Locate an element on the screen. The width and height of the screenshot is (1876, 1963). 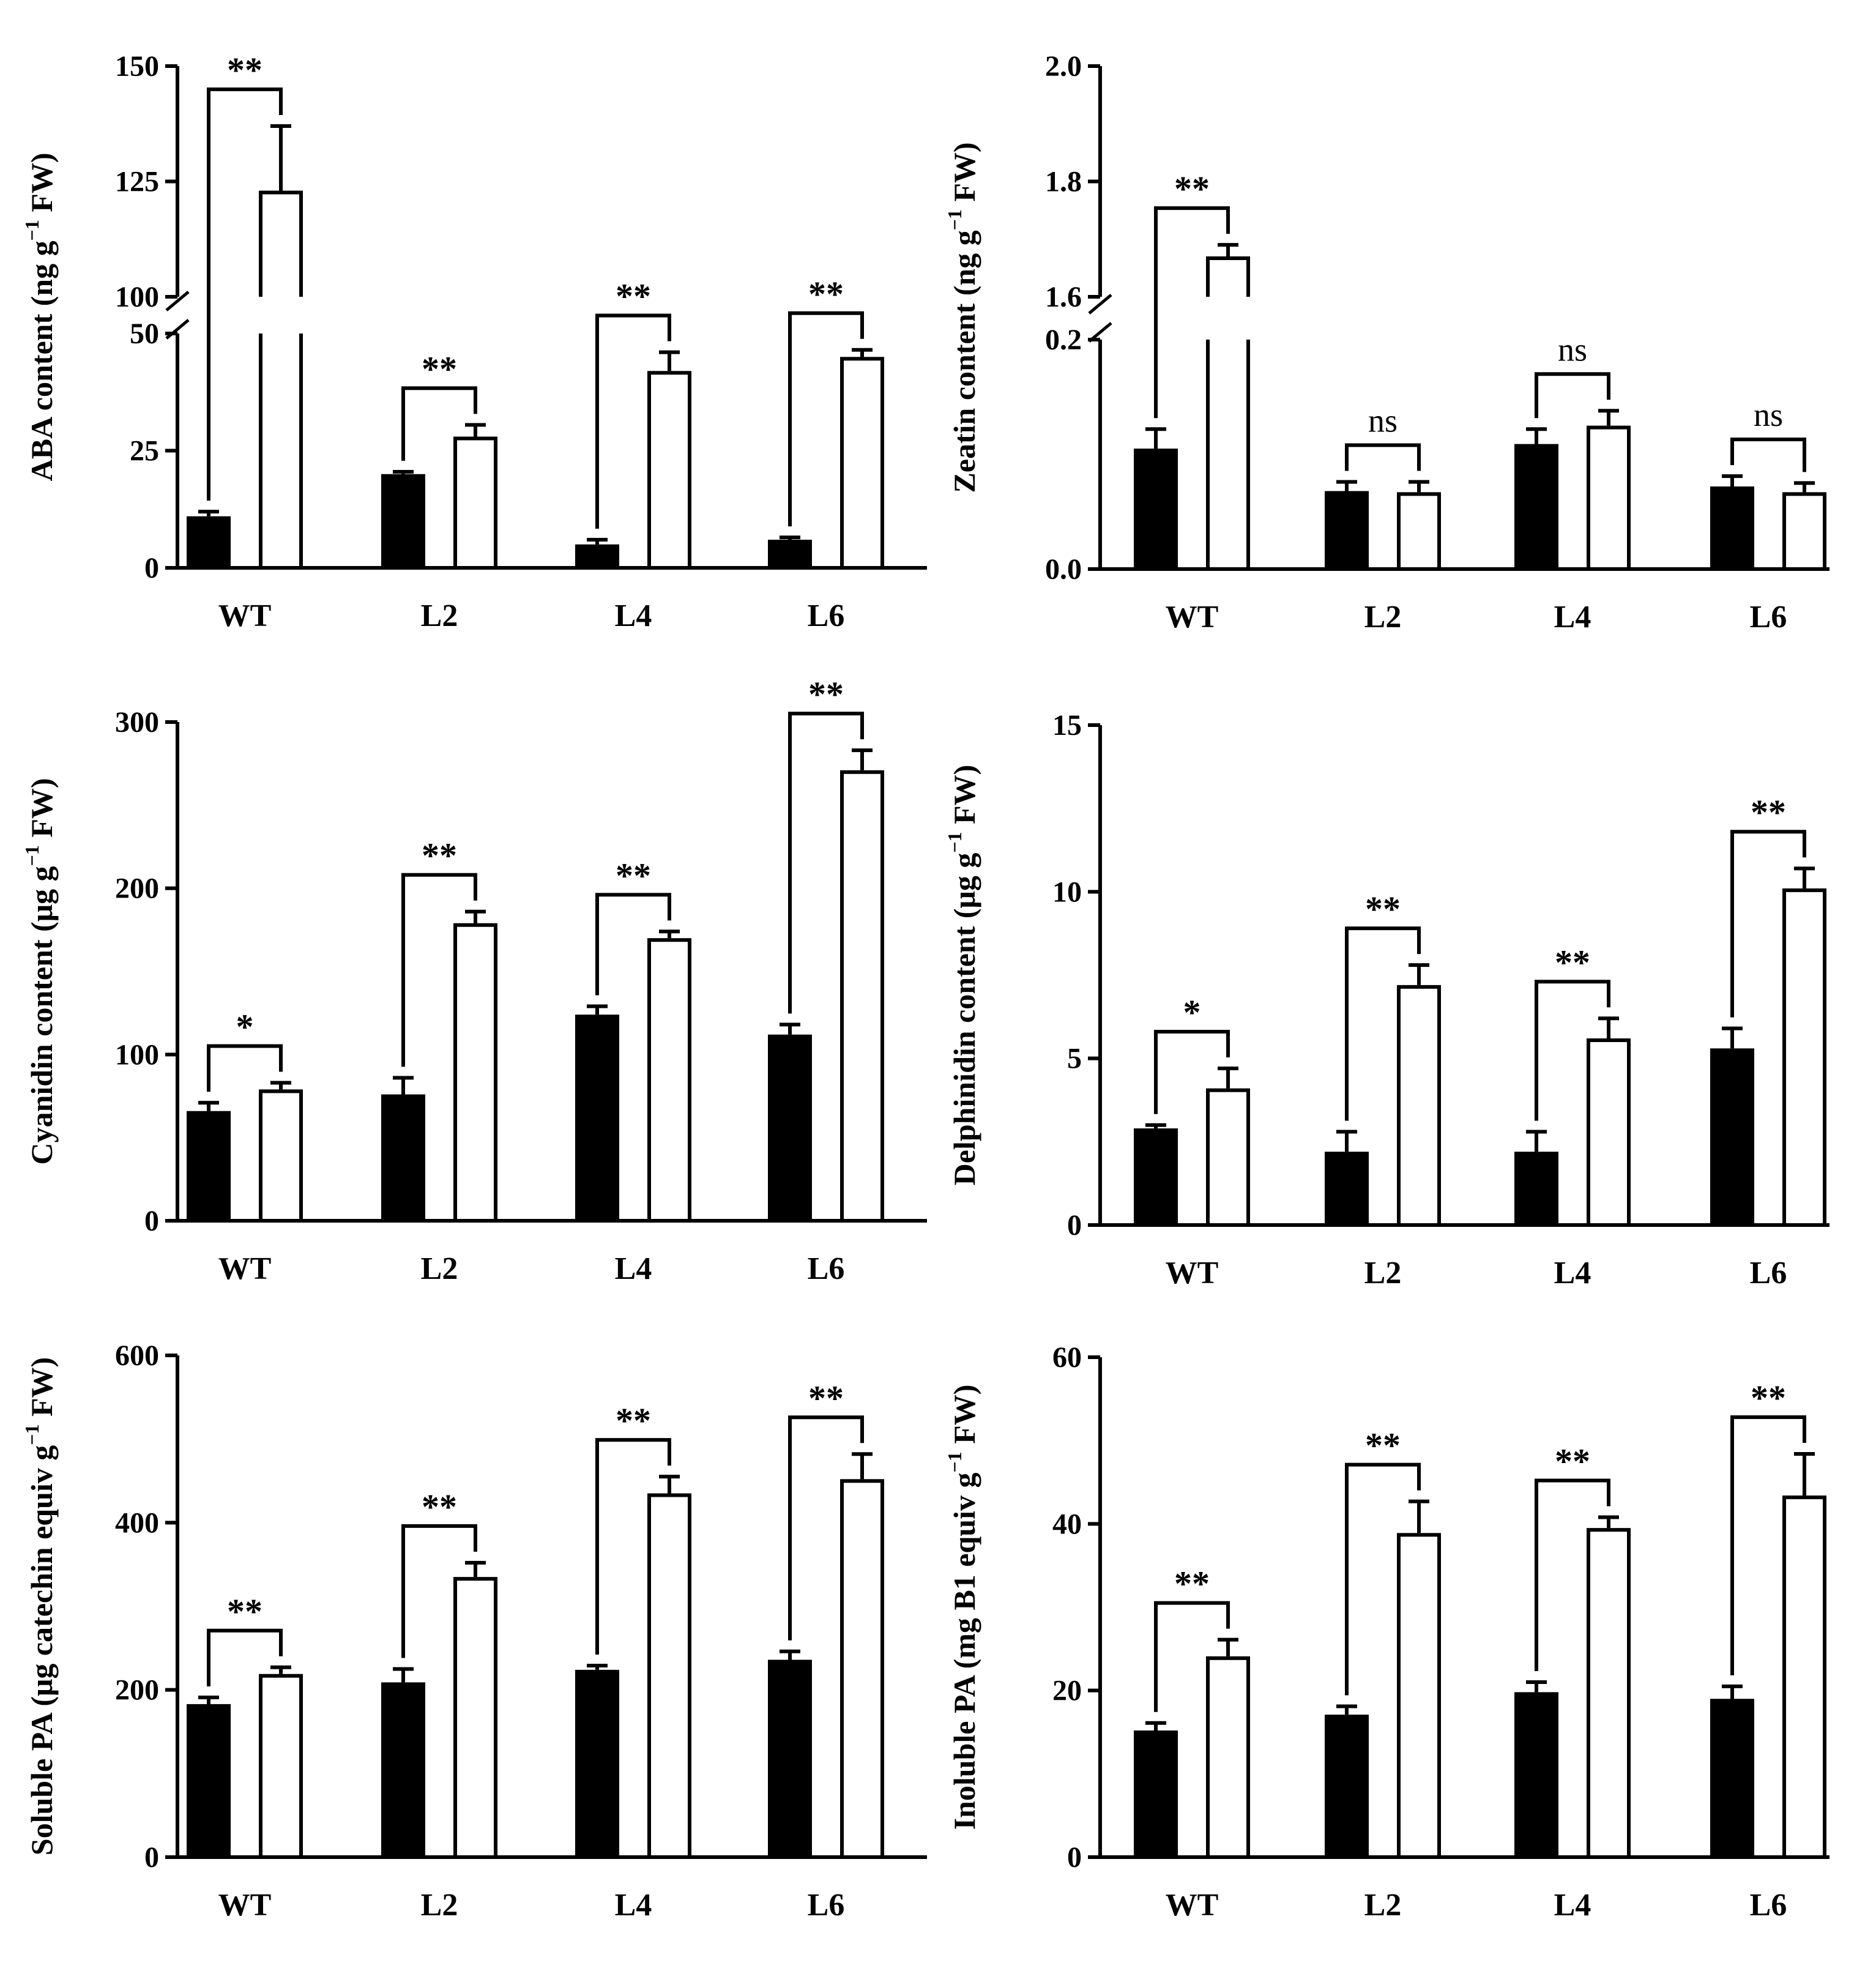
axis-break-gap is located at coordinates (1228, 318).